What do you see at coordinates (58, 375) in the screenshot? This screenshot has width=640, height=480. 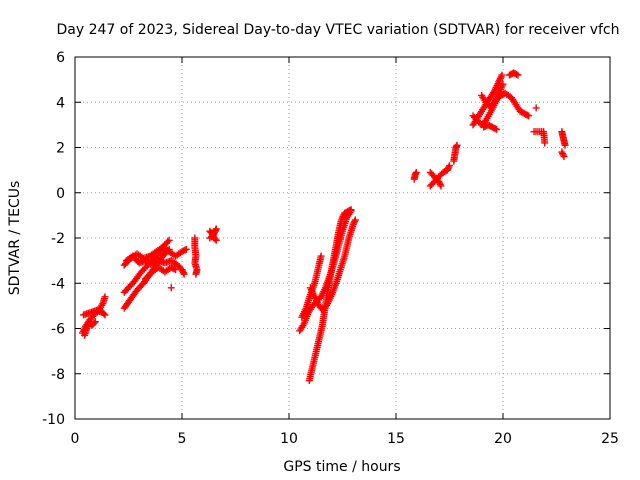 I see `y-tick-label: -8` at bounding box center [58, 375].